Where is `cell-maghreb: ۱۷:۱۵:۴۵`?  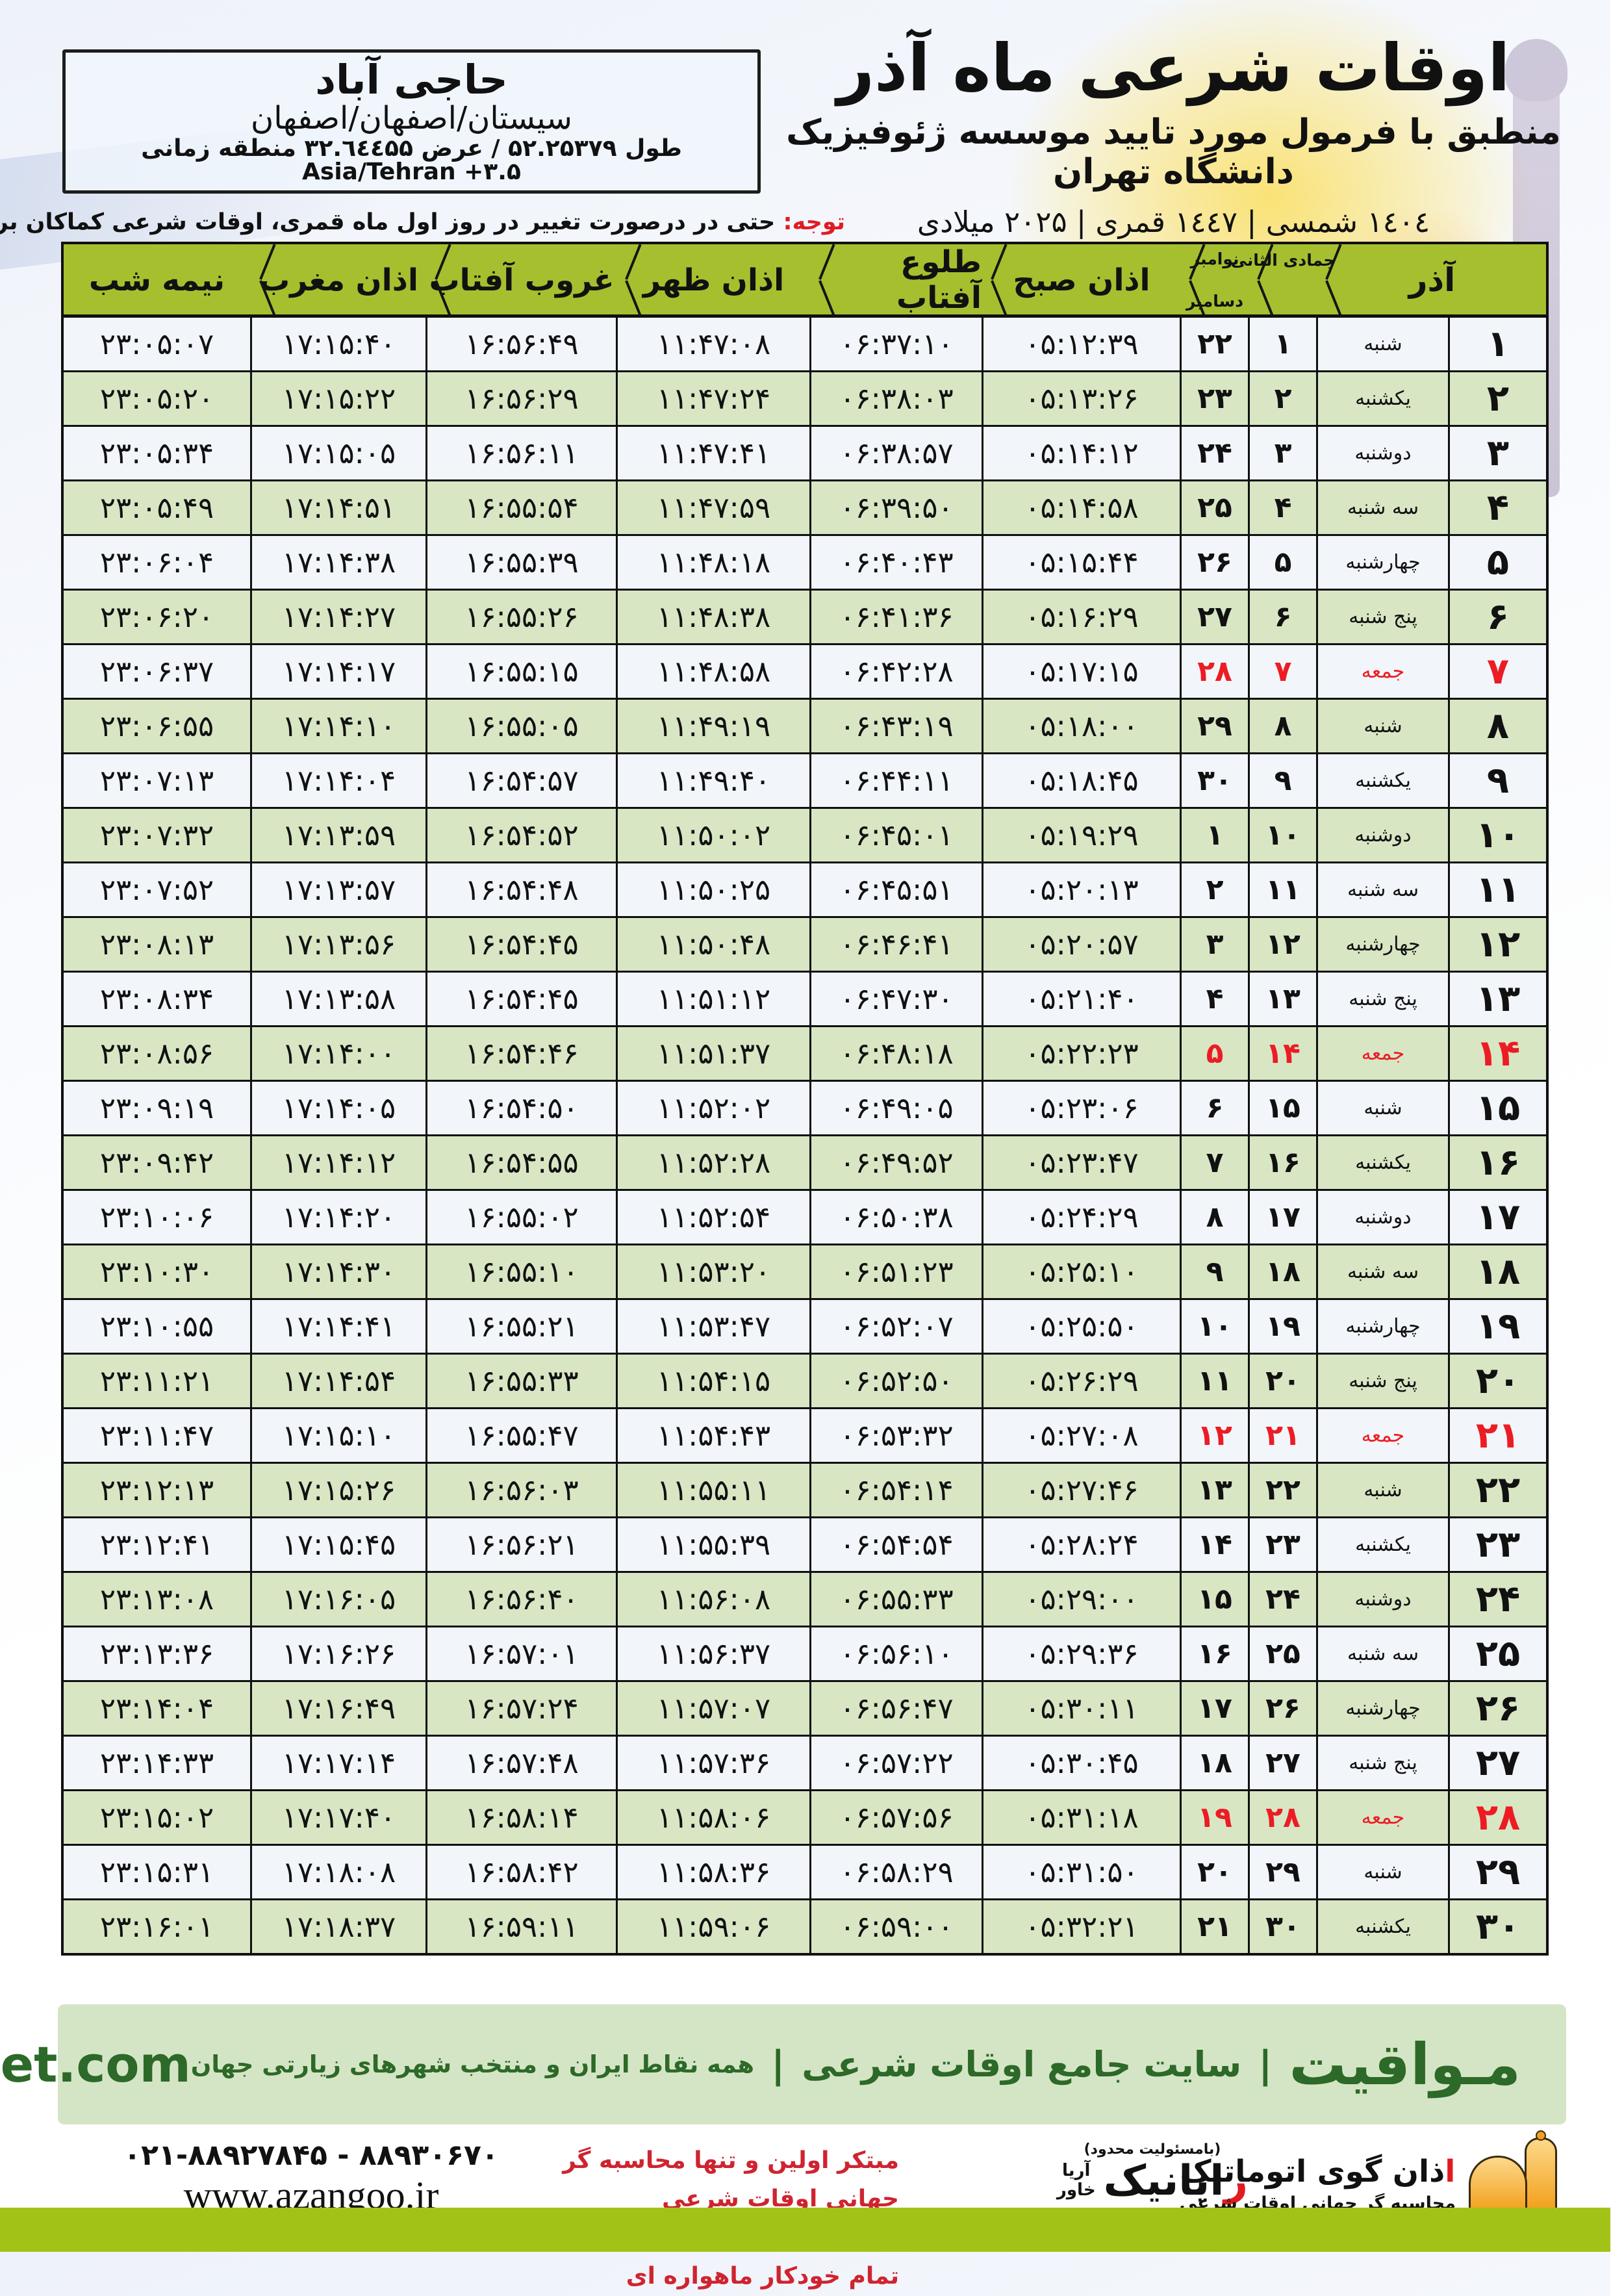
cell-maghreb: ۱۷:۱۵:۴۵ is located at coordinates (339, 1545).